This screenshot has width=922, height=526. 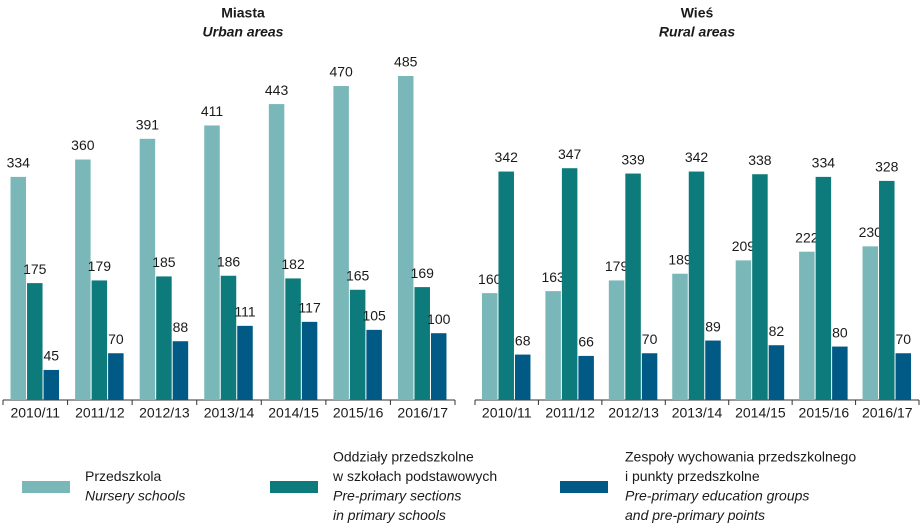 What do you see at coordinates (229, 261) in the screenshot?
I see `value-label: 186` at bounding box center [229, 261].